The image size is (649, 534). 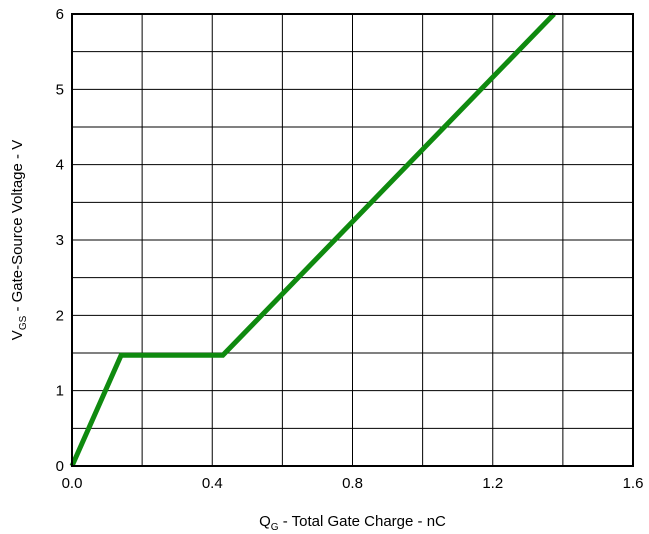 I want to click on y-tick-label: 4, so click(x=60, y=165).